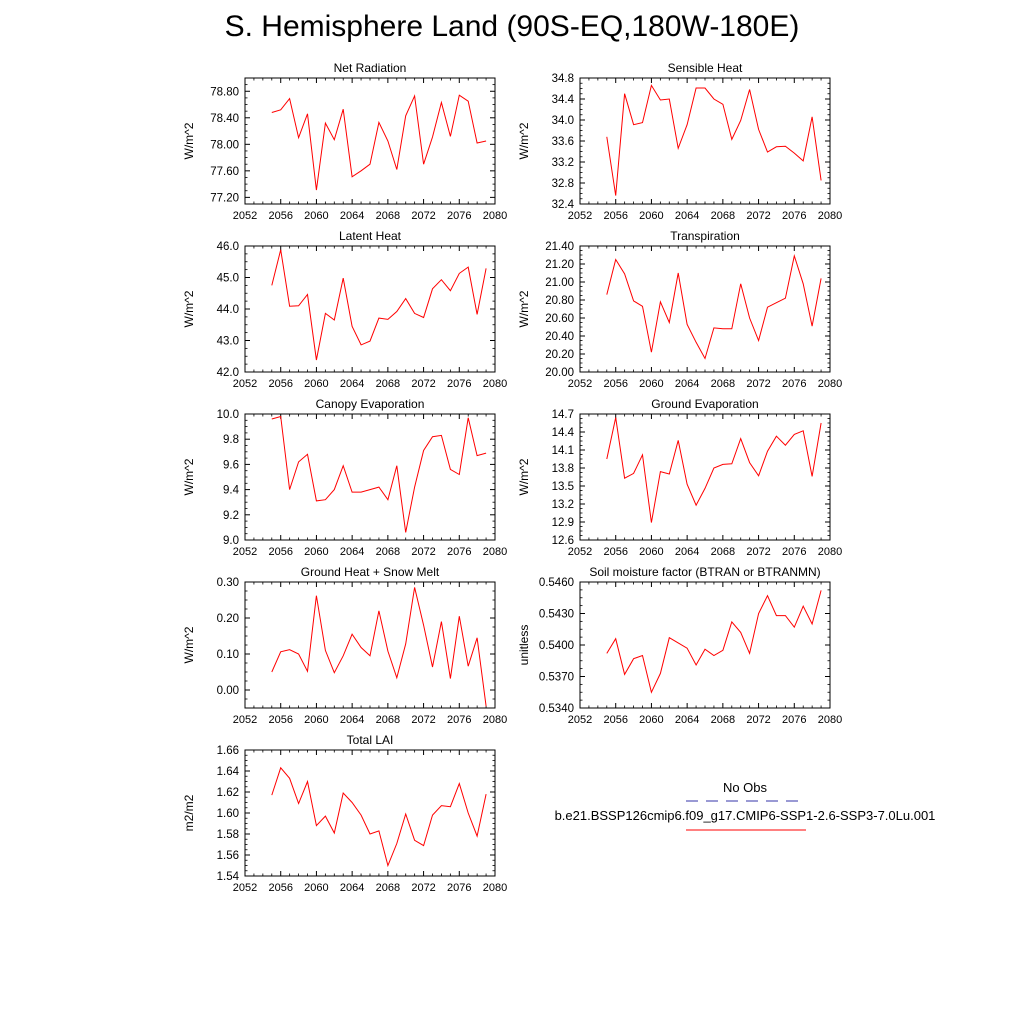 This screenshot has width=1024, height=1024. I want to click on y-tick-label: 1.66, so click(228, 751).